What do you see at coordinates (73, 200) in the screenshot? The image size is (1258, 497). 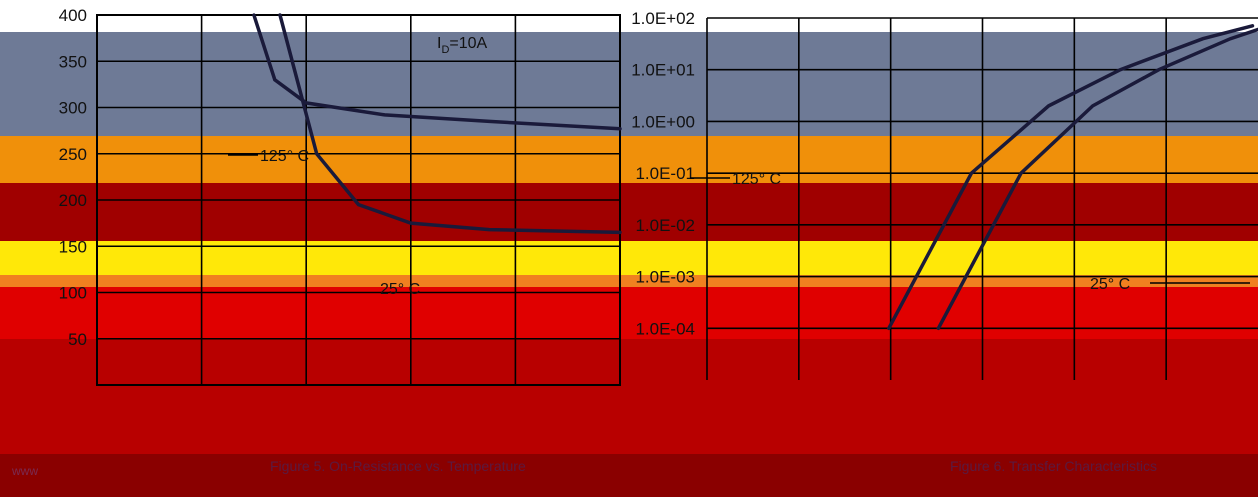 I see `y-tick-label-4: 200` at bounding box center [73, 200].